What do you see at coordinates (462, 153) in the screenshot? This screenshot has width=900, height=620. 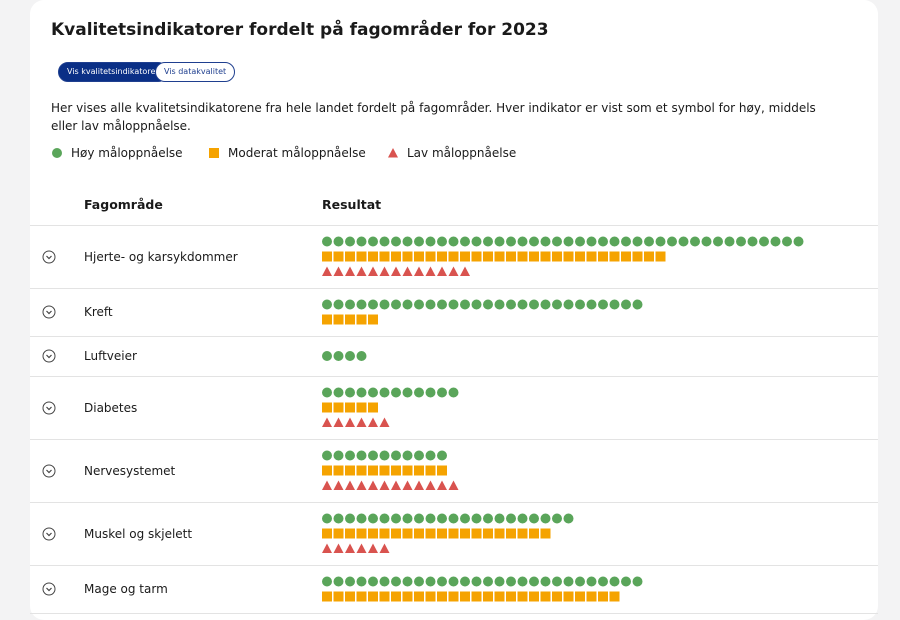 I see `legend-label: Lav måloppnåelse` at bounding box center [462, 153].